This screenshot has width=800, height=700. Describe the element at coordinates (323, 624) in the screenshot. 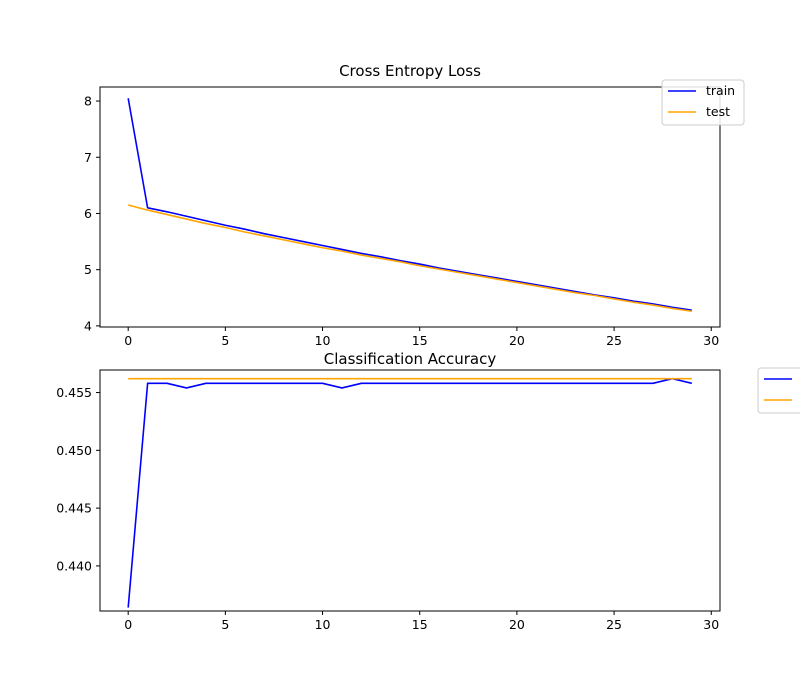

I see `accuracy-x-tick-label: 10` at that location.